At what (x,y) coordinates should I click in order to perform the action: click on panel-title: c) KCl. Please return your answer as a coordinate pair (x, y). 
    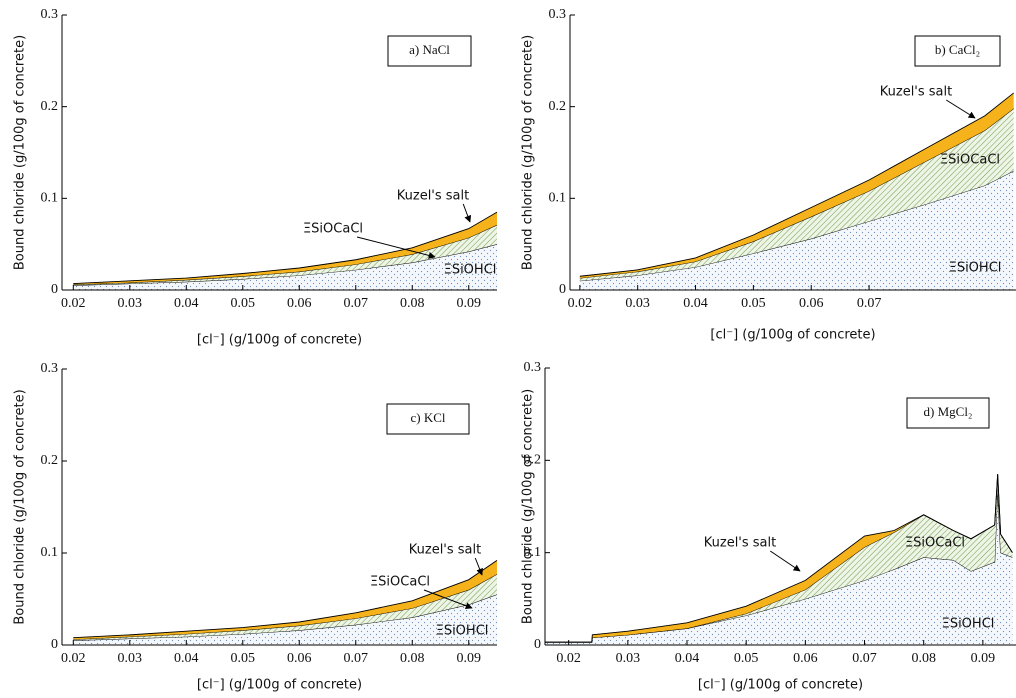
    Looking at the image, I should click on (427, 417).